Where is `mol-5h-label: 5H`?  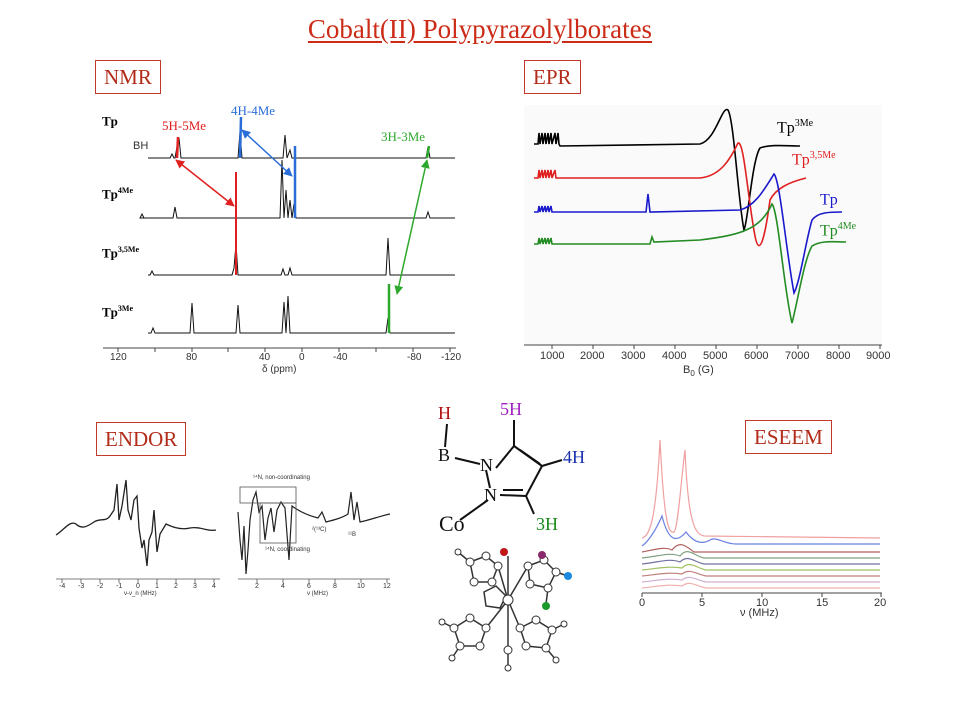
mol-5h-label: 5H is located at coordinates (511, 409).